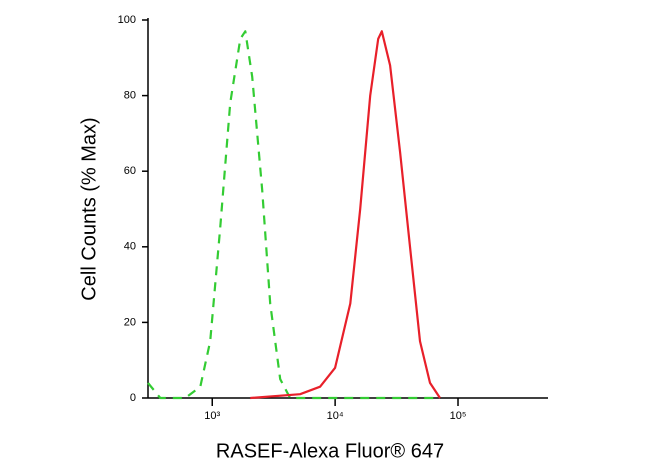  I want to click on y-tick-label: 40, so click(130, 247).